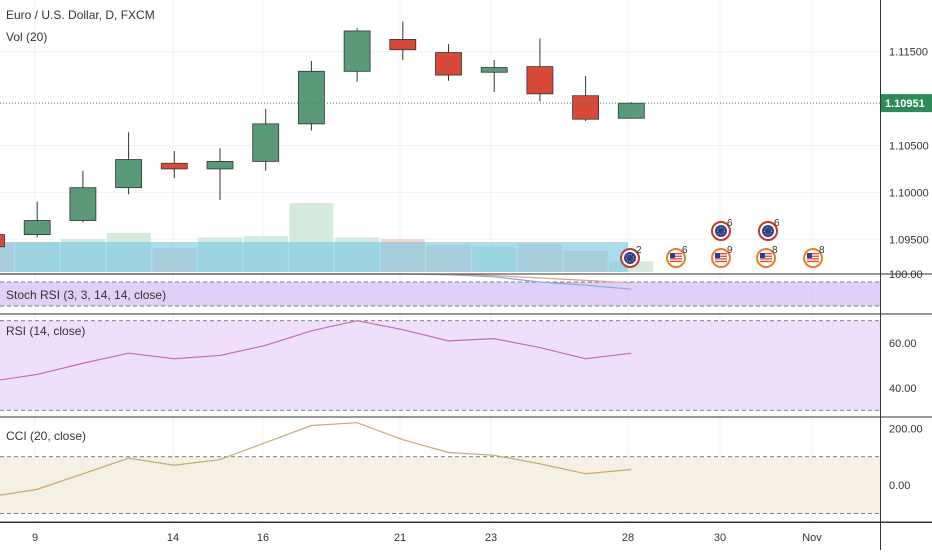 This screenshot has height=555, width=932. Describe the element at coordinates (35, 538) in the screenshot. I see `time-tick-label: 9` at that location.